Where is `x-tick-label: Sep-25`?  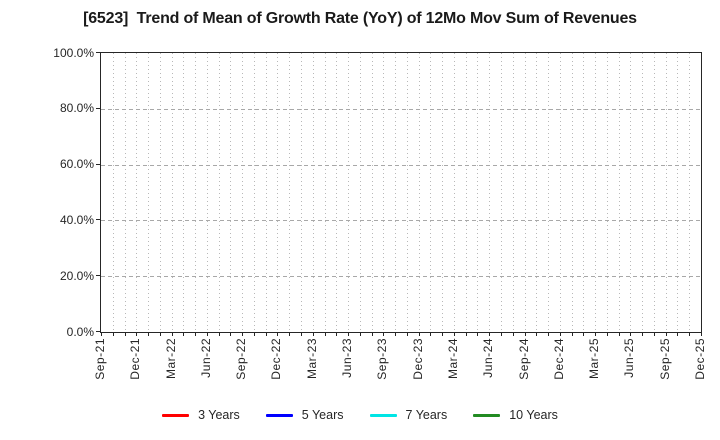 x-tick-label: Sep-25 is located at coordinates (664, 359).